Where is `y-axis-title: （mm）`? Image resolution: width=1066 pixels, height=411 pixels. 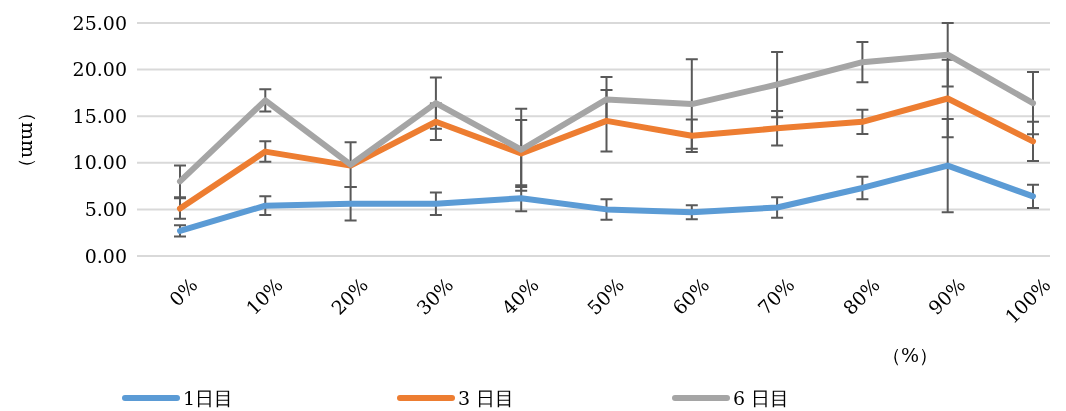
y-axis-title: （mm） is located at coordinates (29, 140).